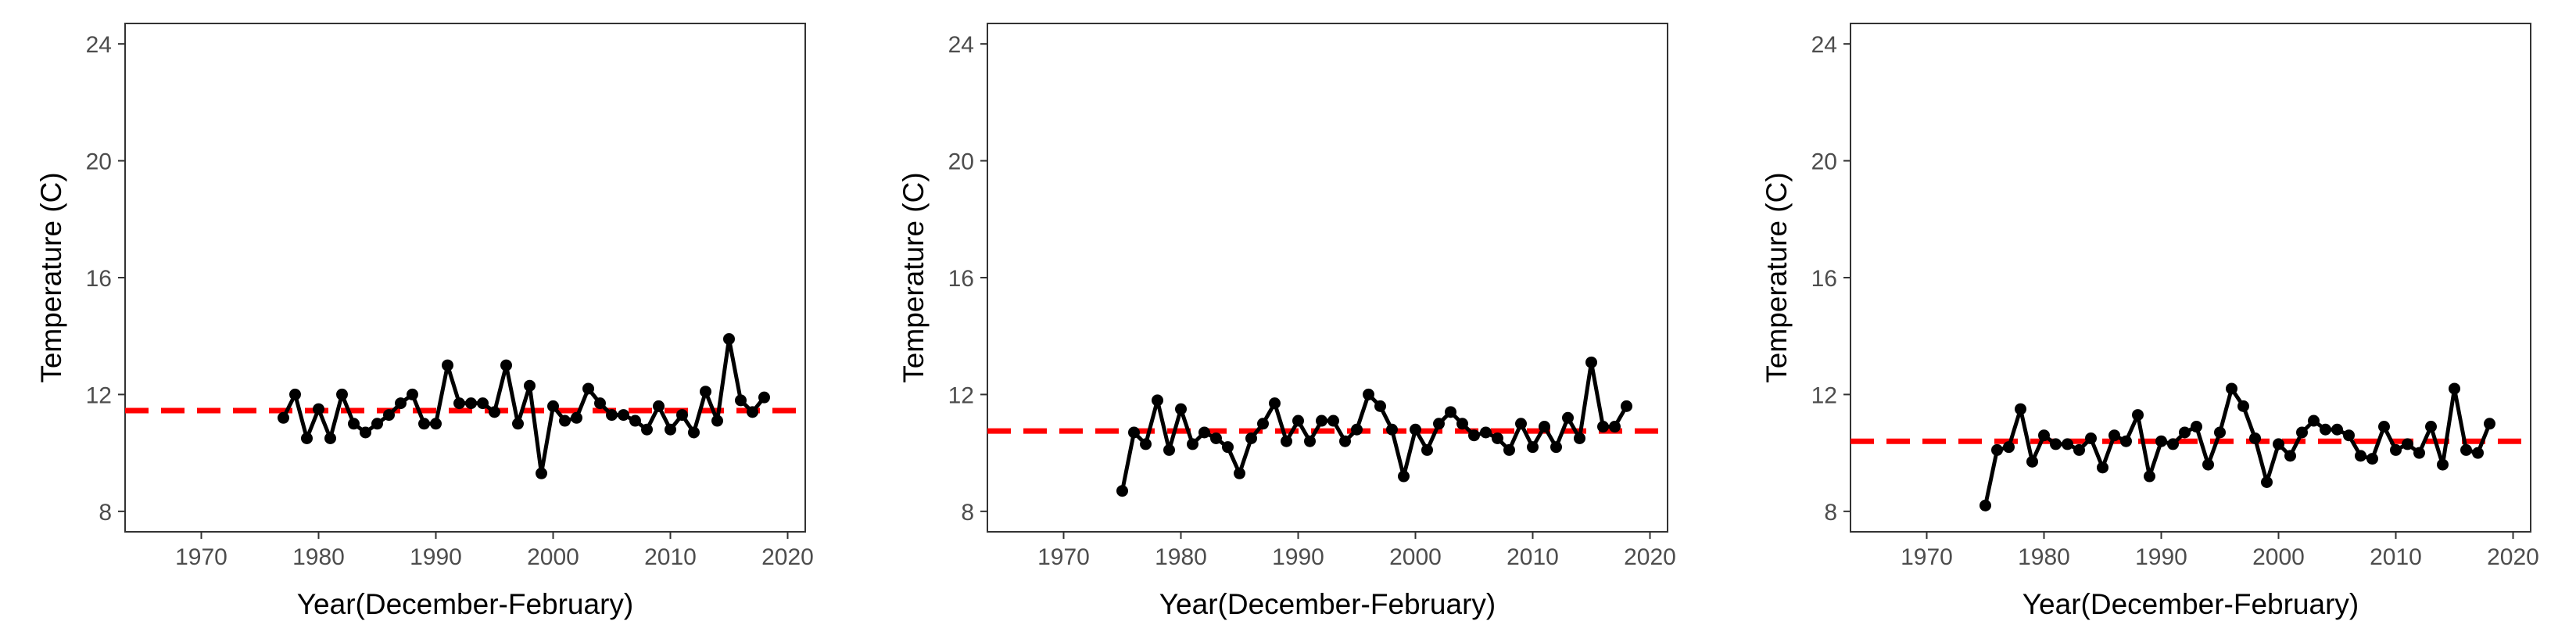  Describe the element at coordinates (967, 513) in the screenshot. I see `y-tick-label: 8` at that location.